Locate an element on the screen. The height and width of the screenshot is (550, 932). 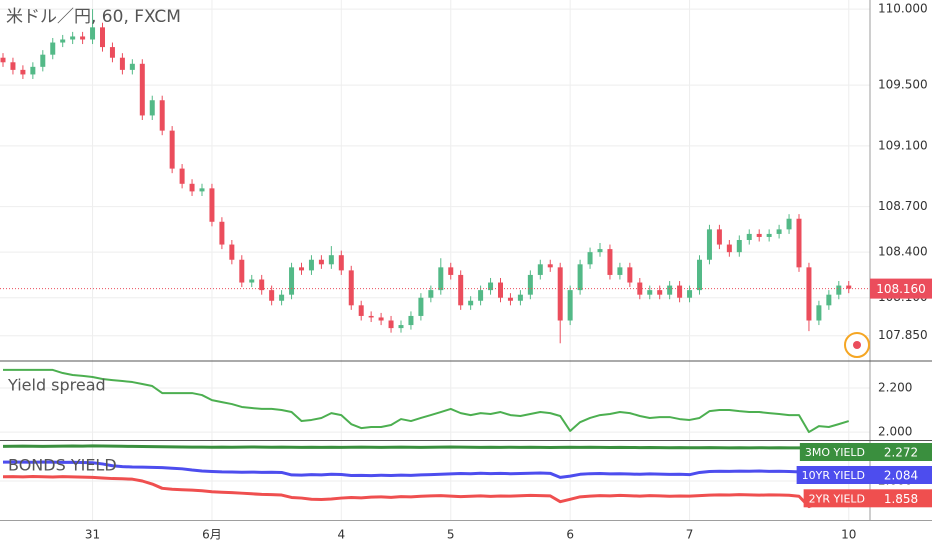
alert-icon-dot is located at coordinates (857, 345).